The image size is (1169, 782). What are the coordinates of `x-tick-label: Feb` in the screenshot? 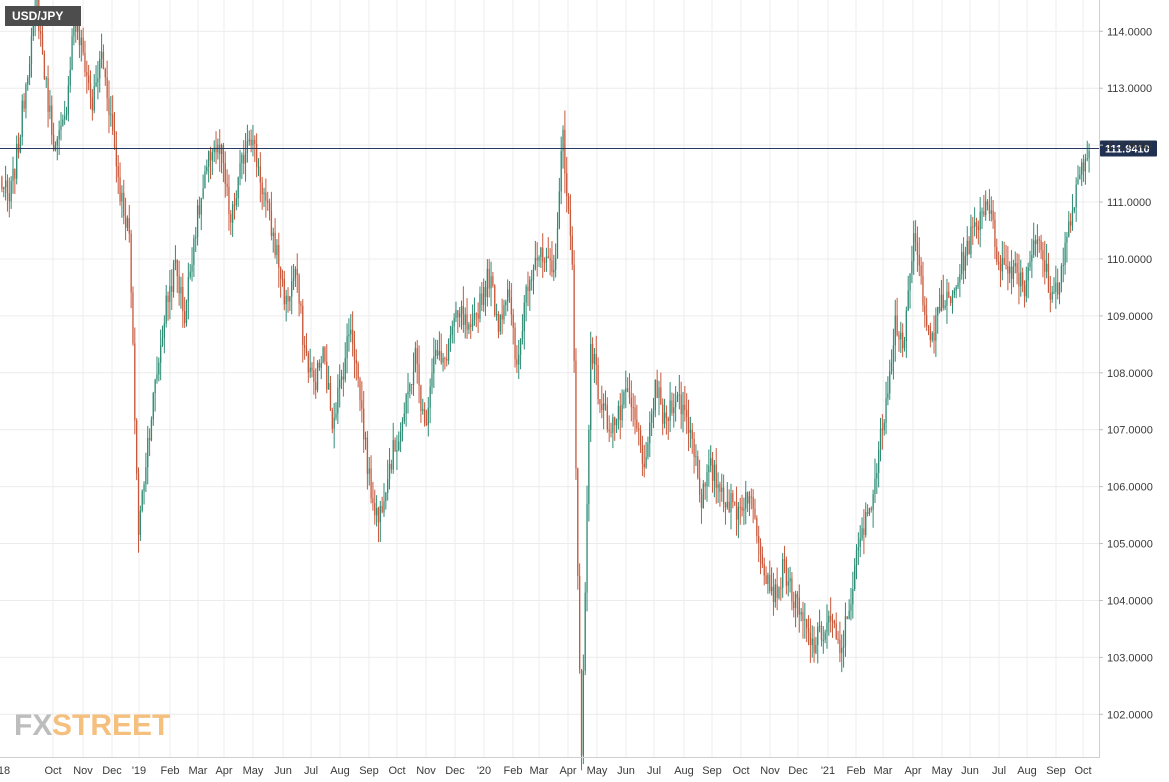 It's located at (513, 771).